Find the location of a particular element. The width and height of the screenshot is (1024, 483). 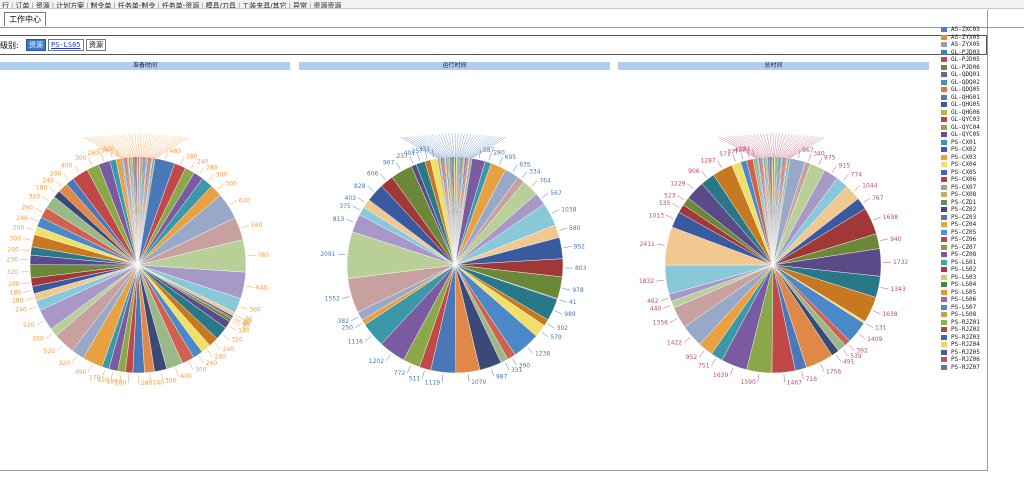

legend-item: PS-CZ05 is located at coordinates (981, 233).